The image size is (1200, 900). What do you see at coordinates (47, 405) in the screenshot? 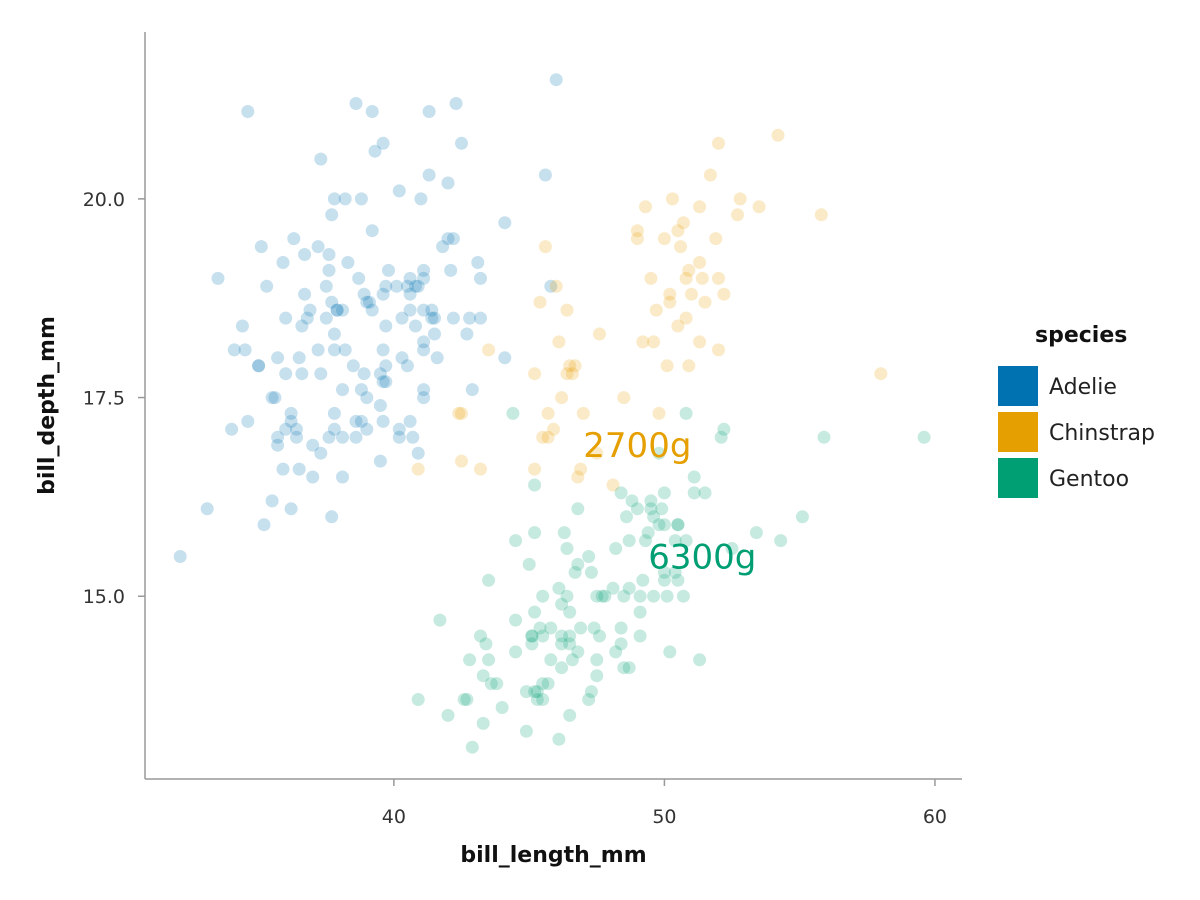
I see `y-axis-title: bill_depth_mm` at bounding box center [47, 405].